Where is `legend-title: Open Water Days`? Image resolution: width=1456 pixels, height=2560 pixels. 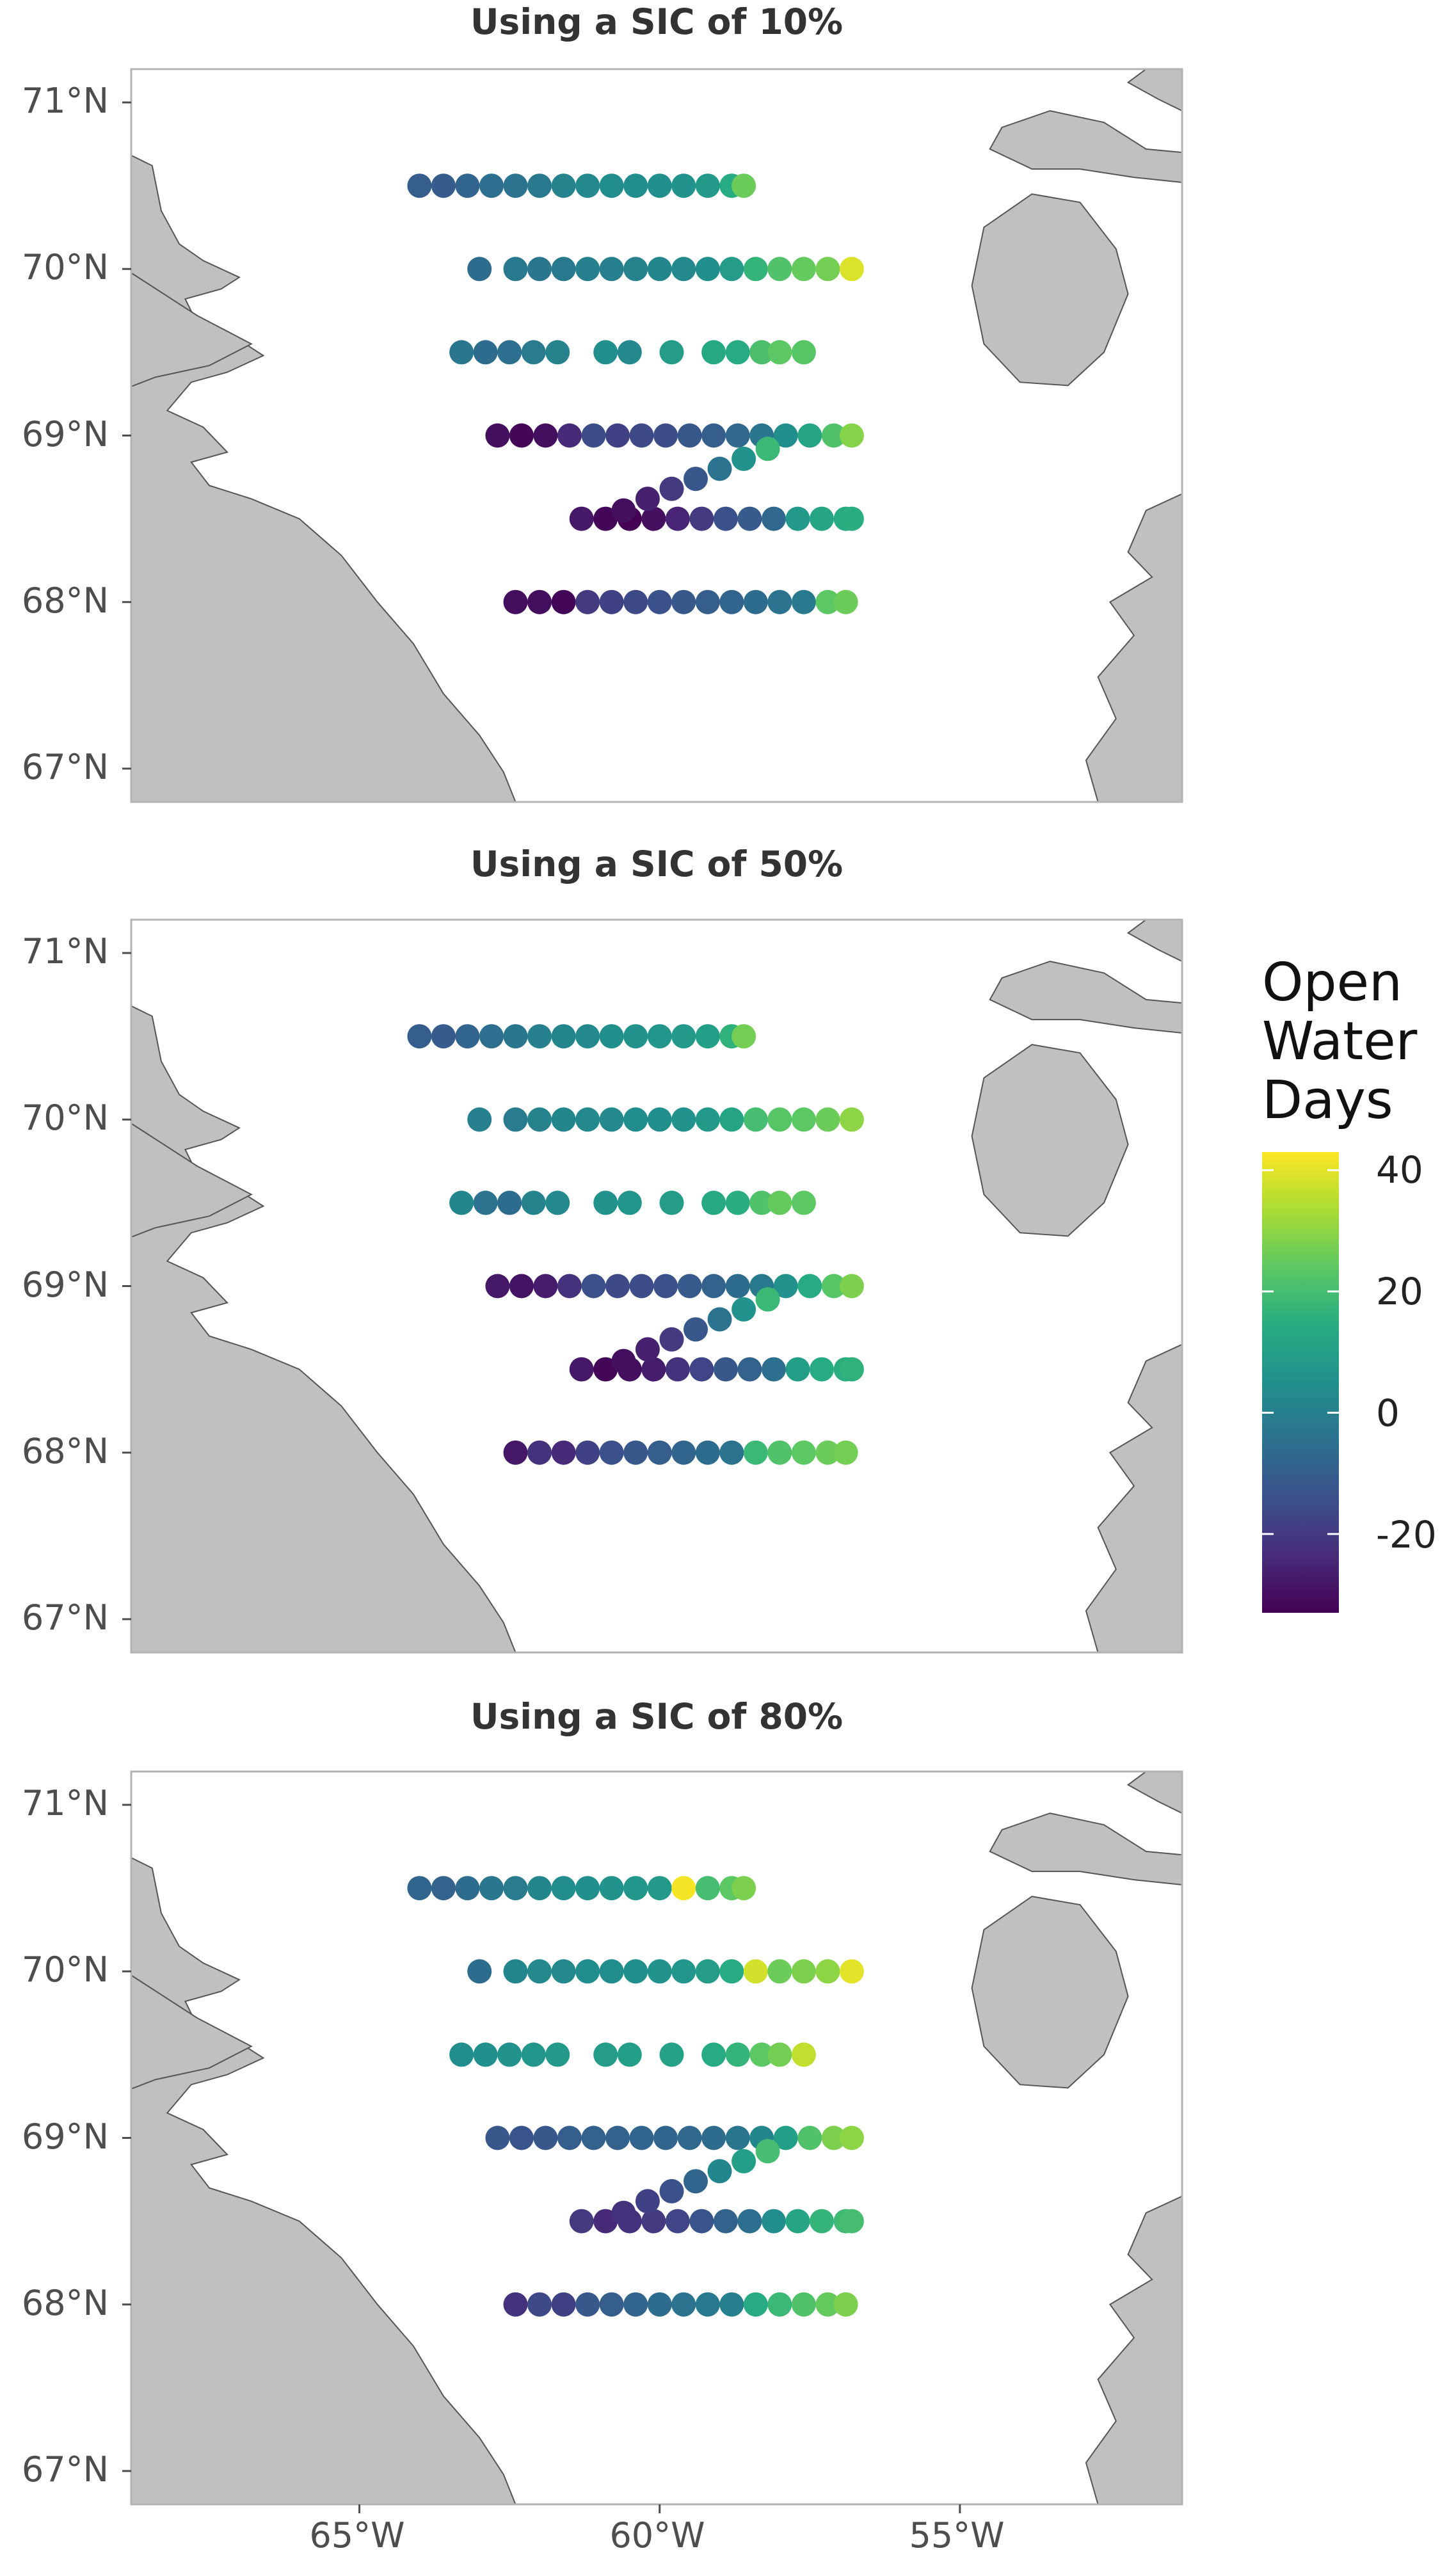
legend-title: Open Water Days is located at coordinates (1351, 1042).